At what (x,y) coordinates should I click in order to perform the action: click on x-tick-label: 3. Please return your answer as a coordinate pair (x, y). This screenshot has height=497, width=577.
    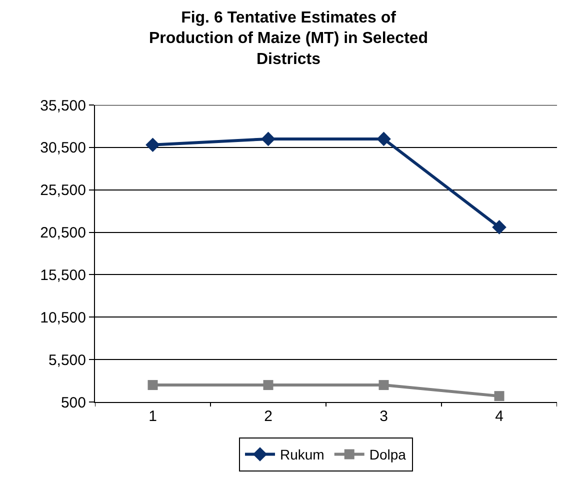
    Looking at the image, I should click on (384, 416).